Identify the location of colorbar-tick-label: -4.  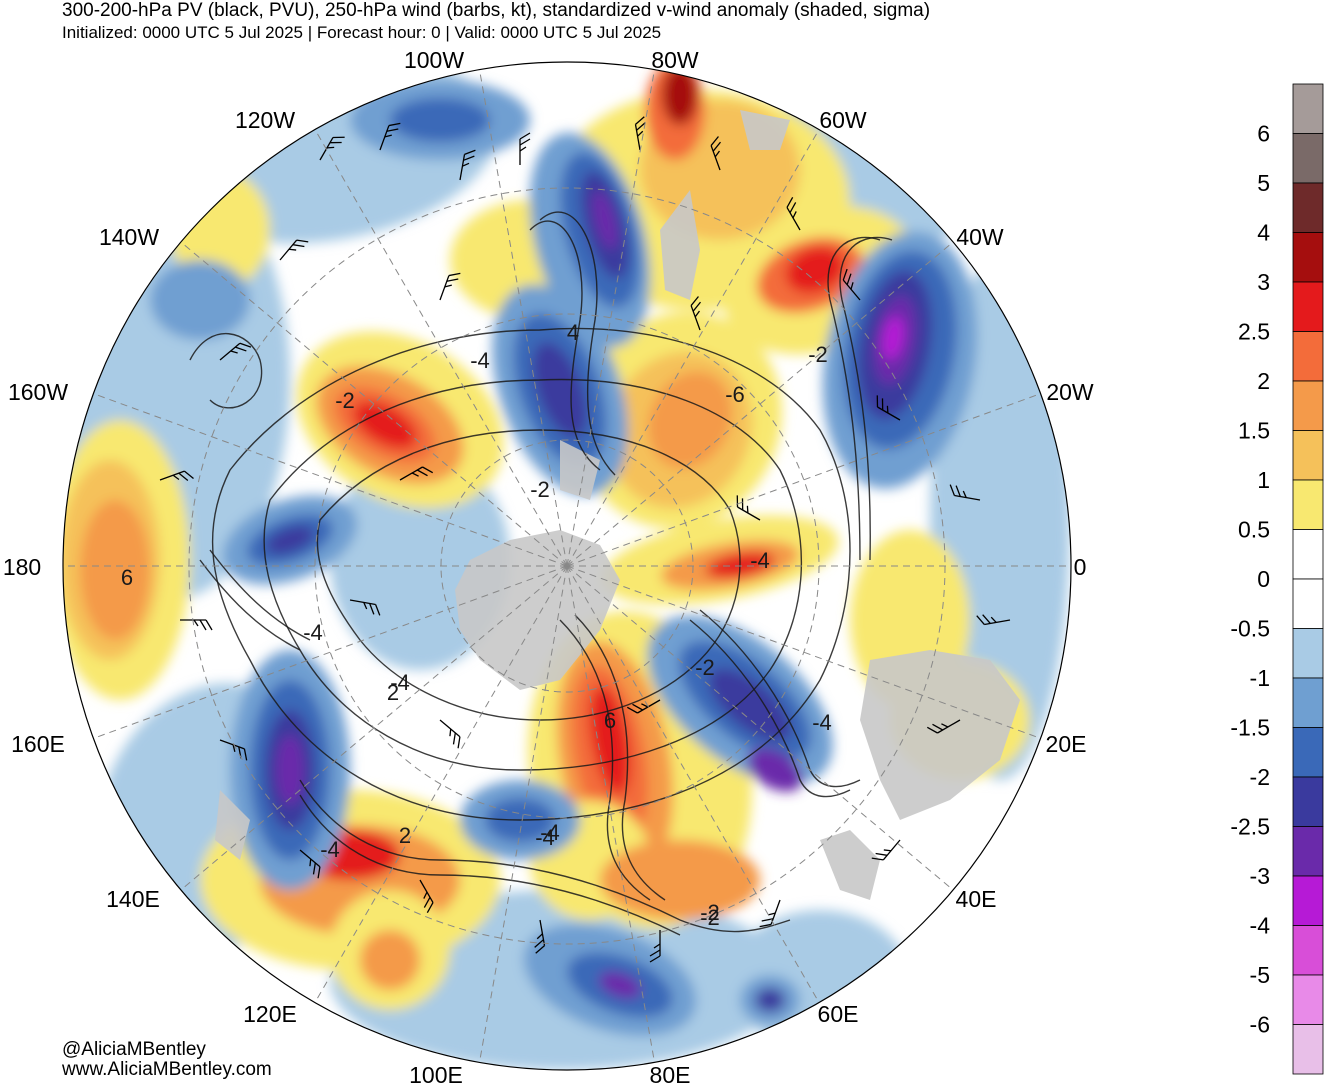
(1260, 926).